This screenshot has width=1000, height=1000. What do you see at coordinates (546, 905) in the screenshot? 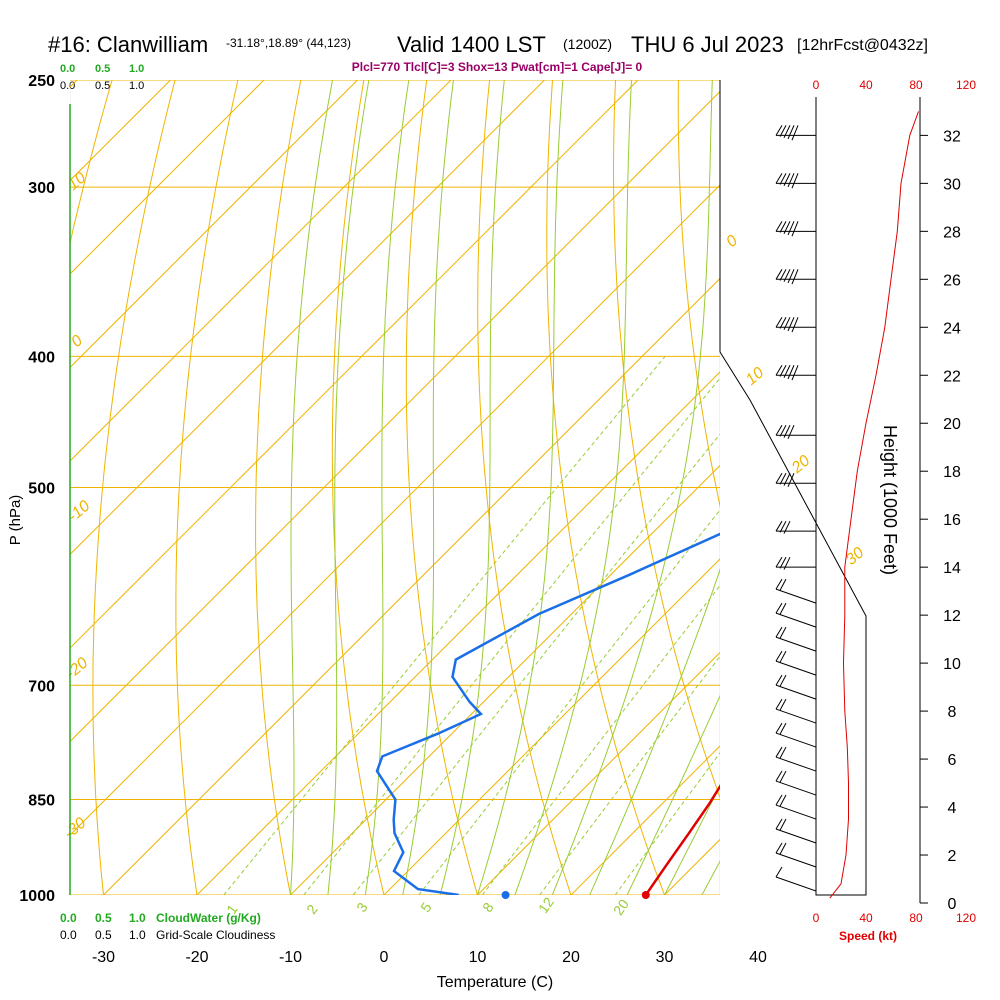
I see `mixing-ratio-label: 12` at bounding box center [546, 905].